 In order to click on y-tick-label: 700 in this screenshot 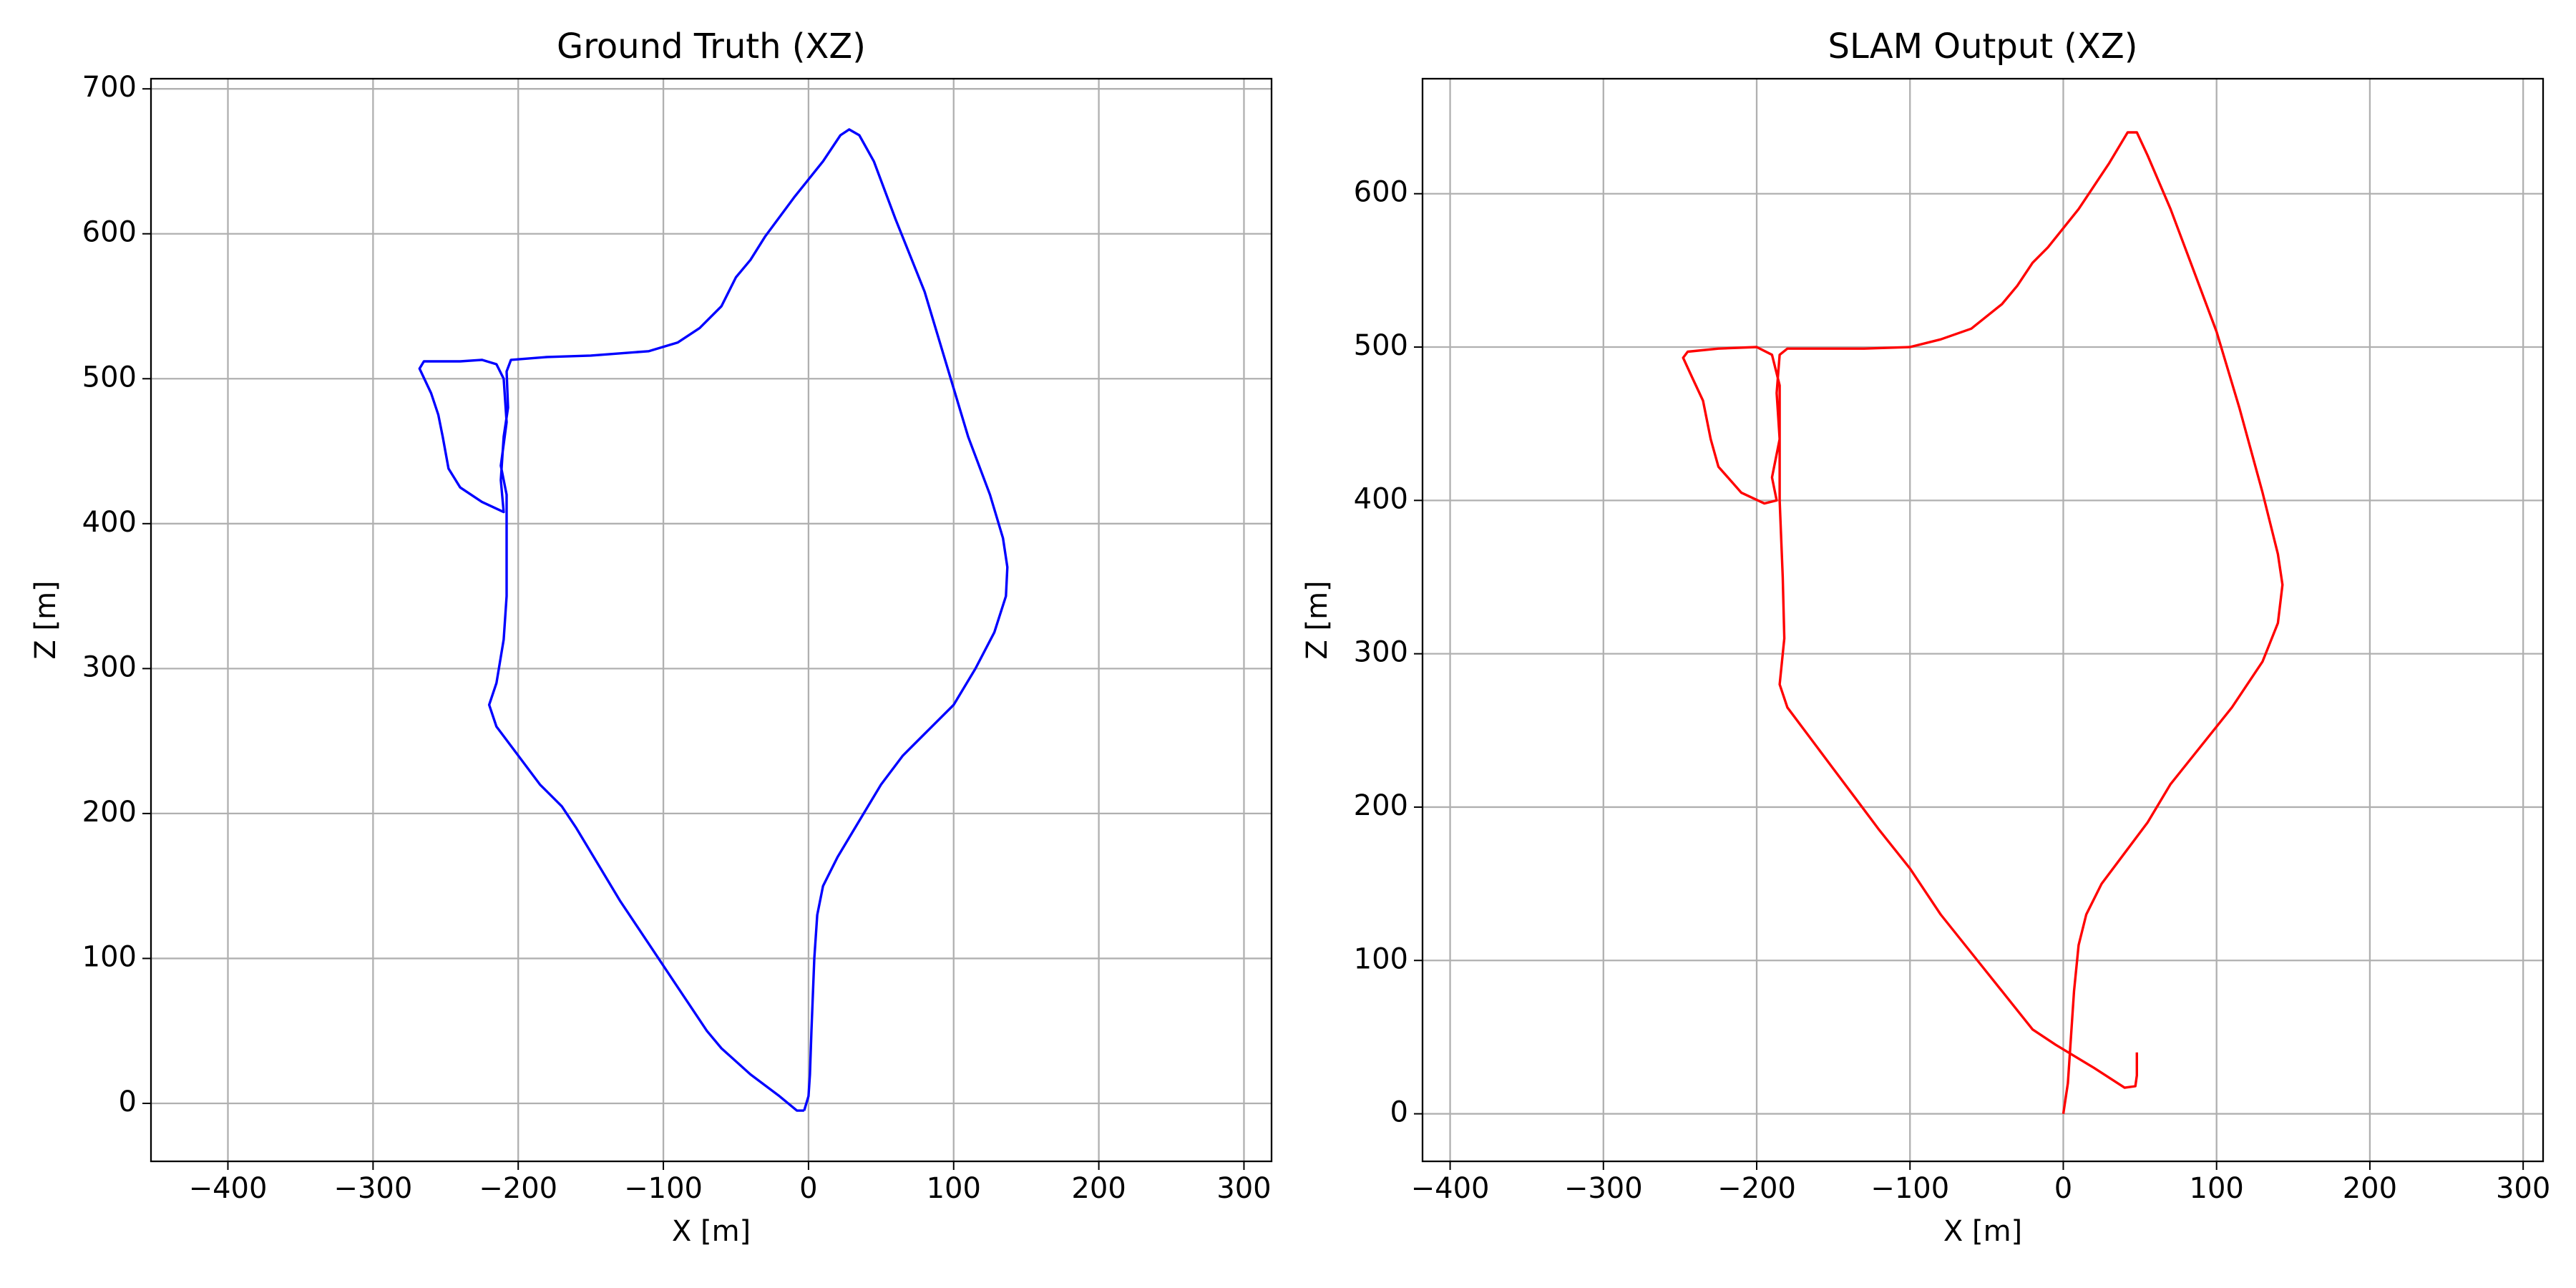, I will do `click(109, 87)`.